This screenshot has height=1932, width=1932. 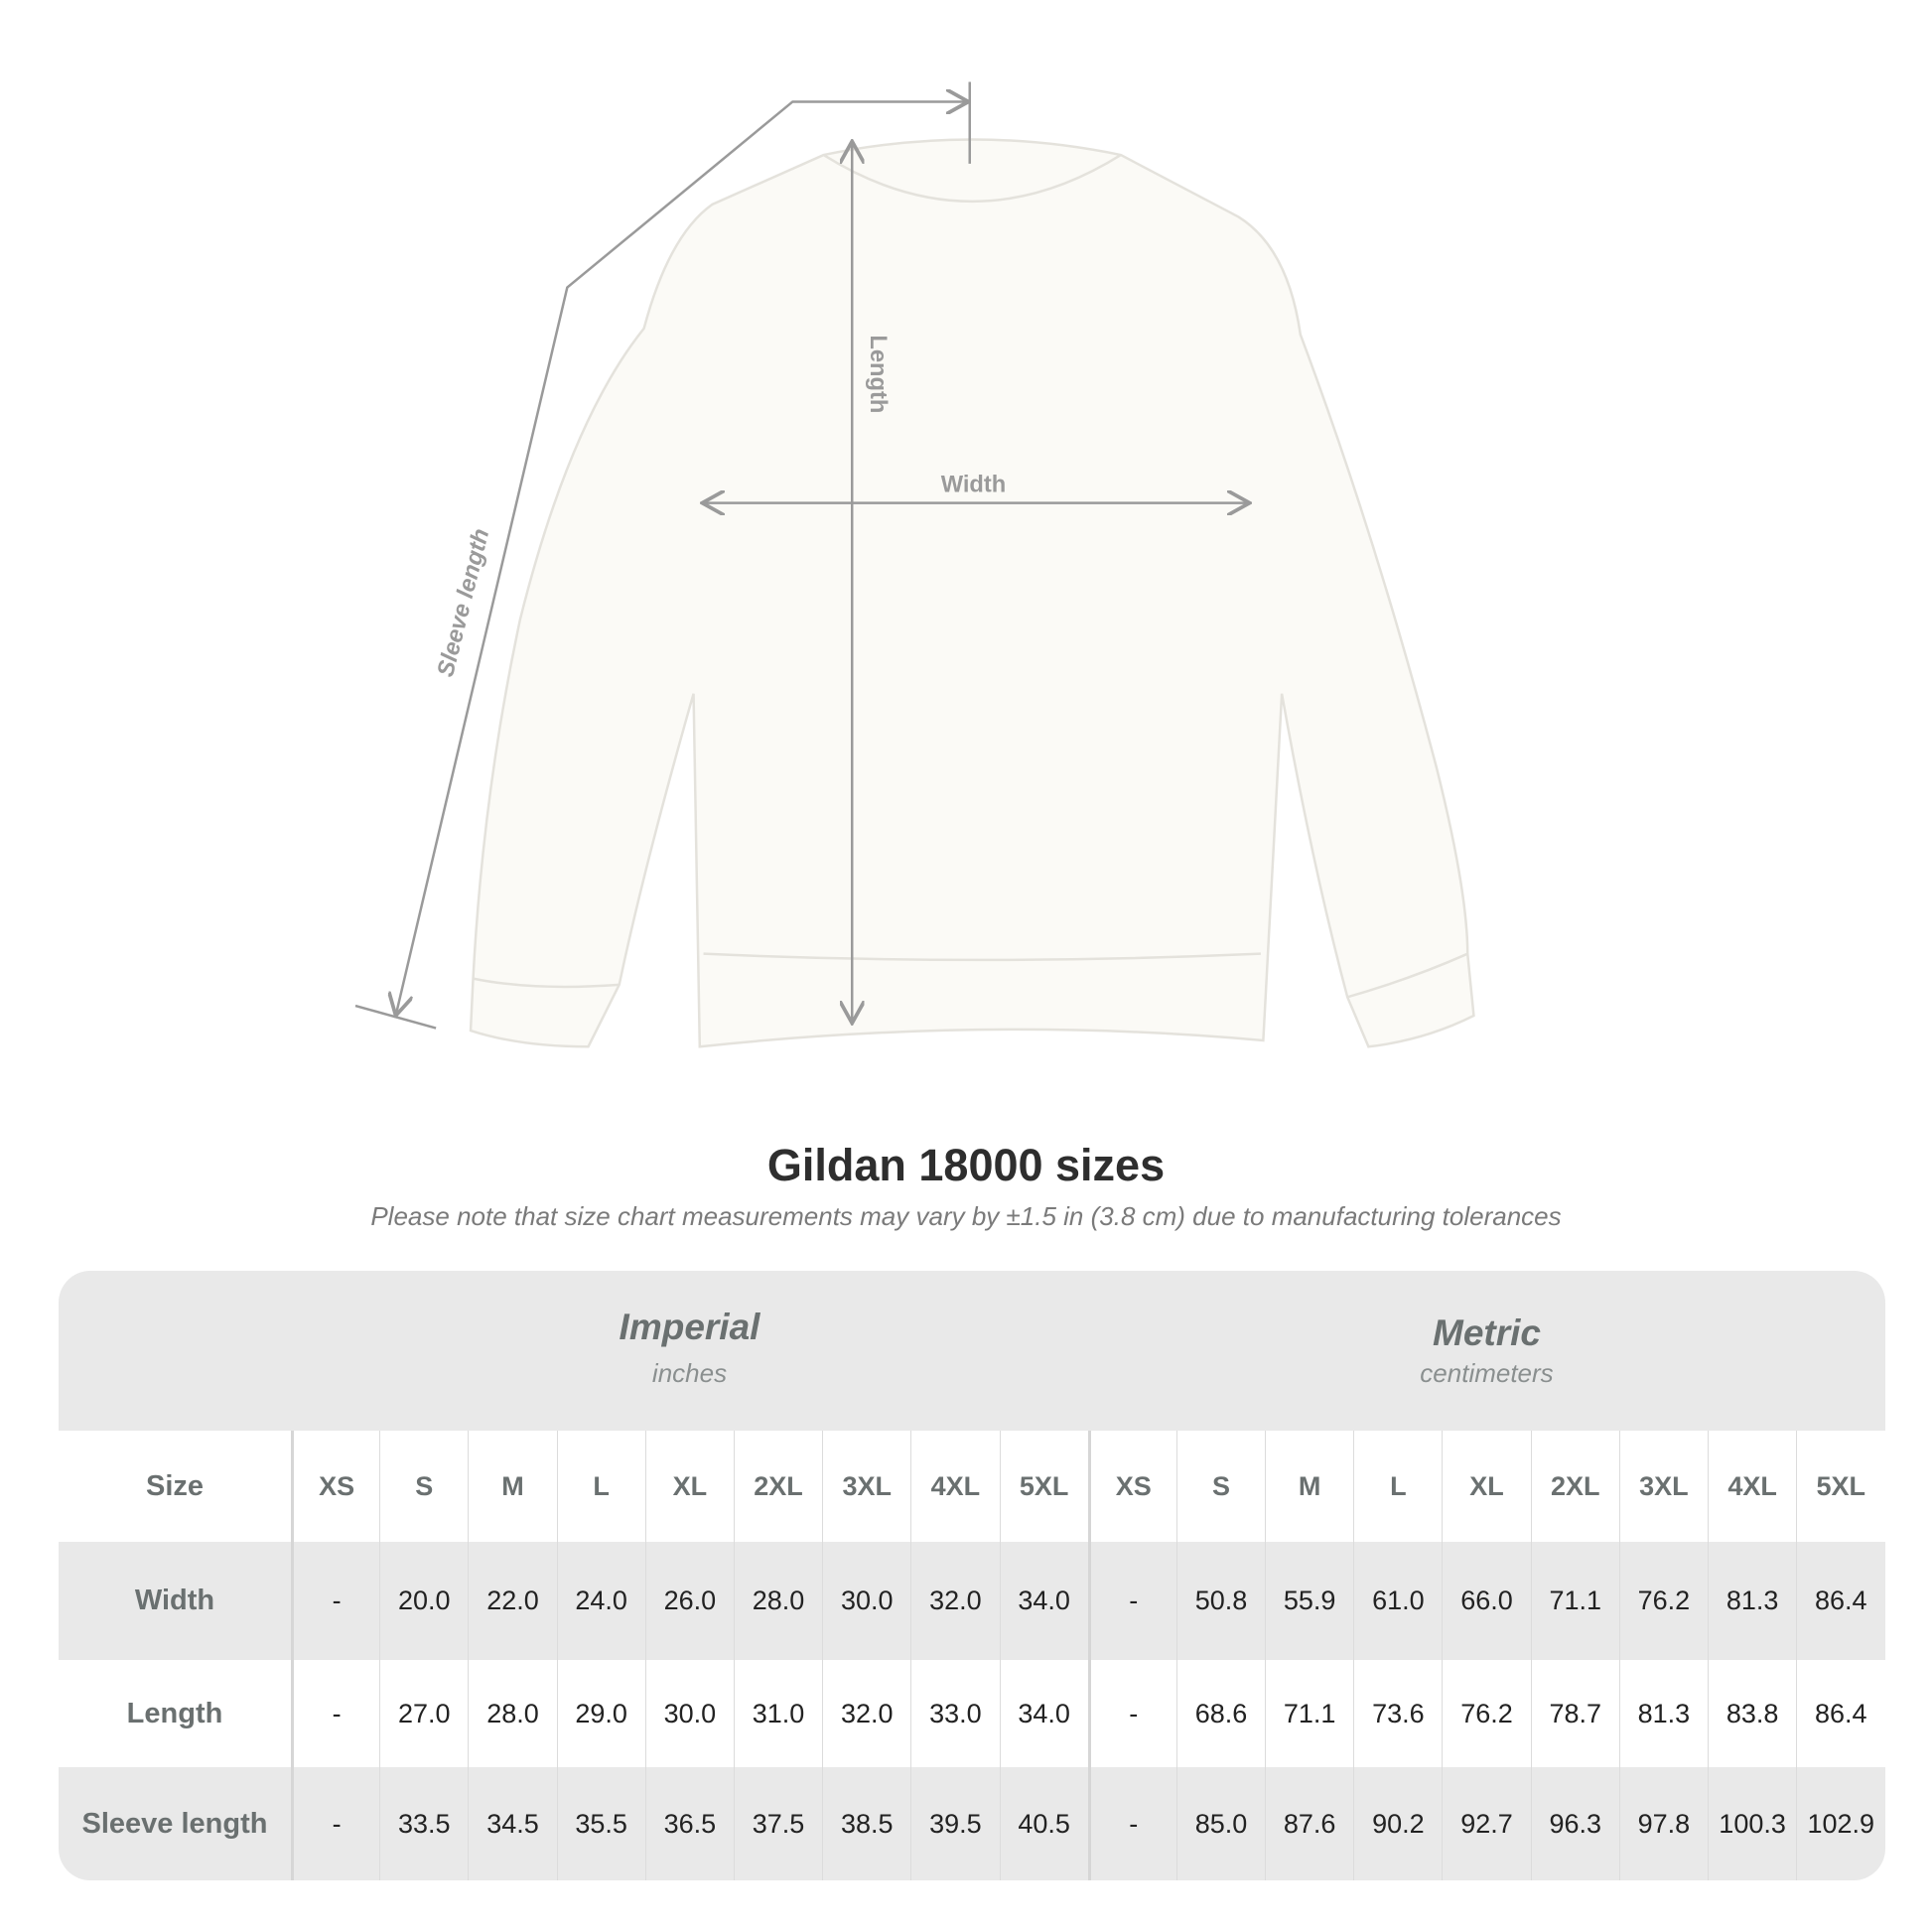 What do you see at coordinates (1309, 1486) in the screenshot?
I see `metric-cell: M` at bounding box center [1309, 1486].